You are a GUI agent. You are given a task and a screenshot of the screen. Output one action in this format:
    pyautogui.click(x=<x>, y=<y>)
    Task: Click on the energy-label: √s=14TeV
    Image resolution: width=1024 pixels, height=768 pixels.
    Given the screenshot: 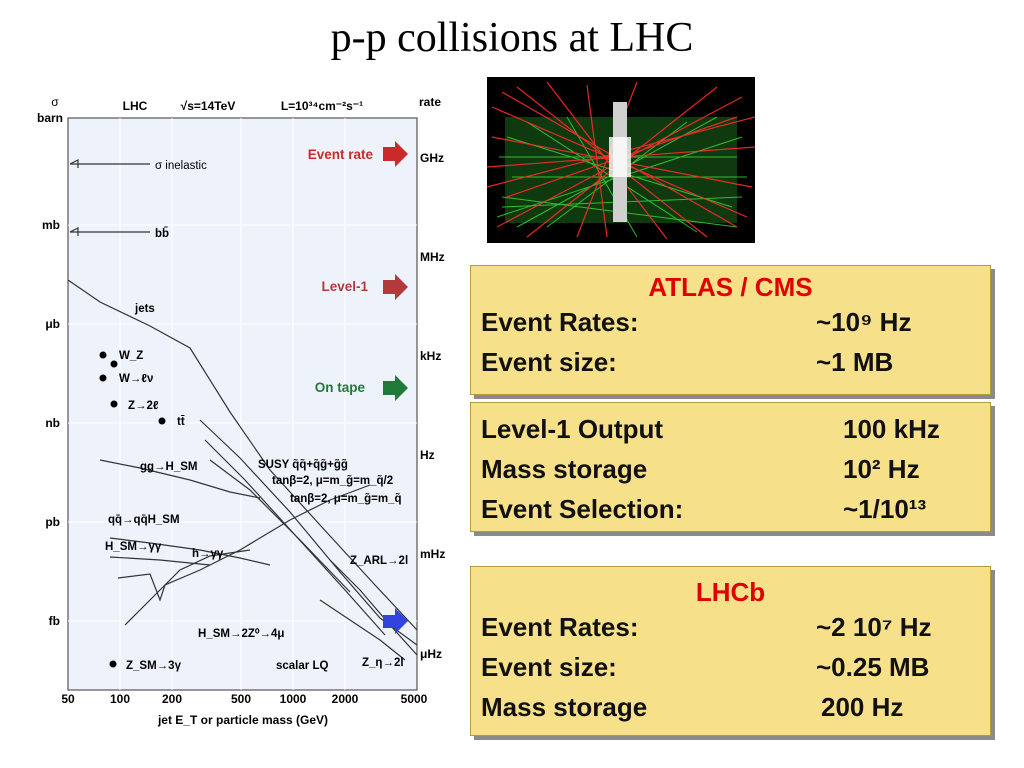 What is the action you would take?
    pyautogui.click(x=208, y=106)
    